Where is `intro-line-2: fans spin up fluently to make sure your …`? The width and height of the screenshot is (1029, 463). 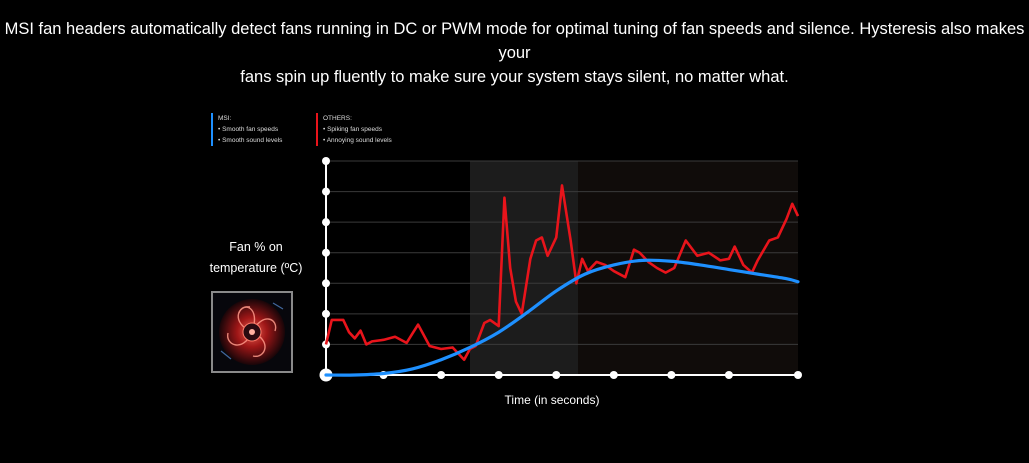 intro-line-2: fans spin up fluently to make sure your … is located at coordinates (514, 77).